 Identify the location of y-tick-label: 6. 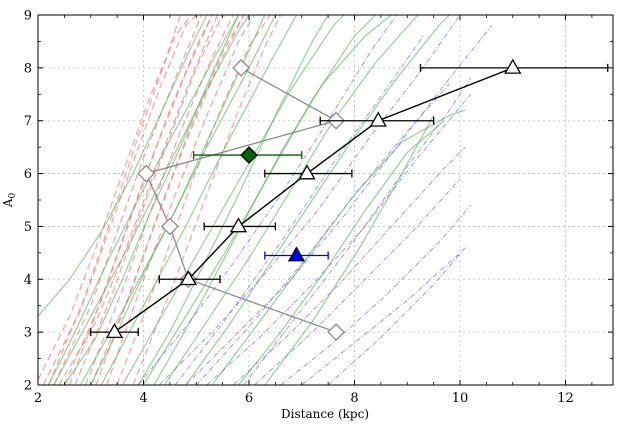
(28, 174).